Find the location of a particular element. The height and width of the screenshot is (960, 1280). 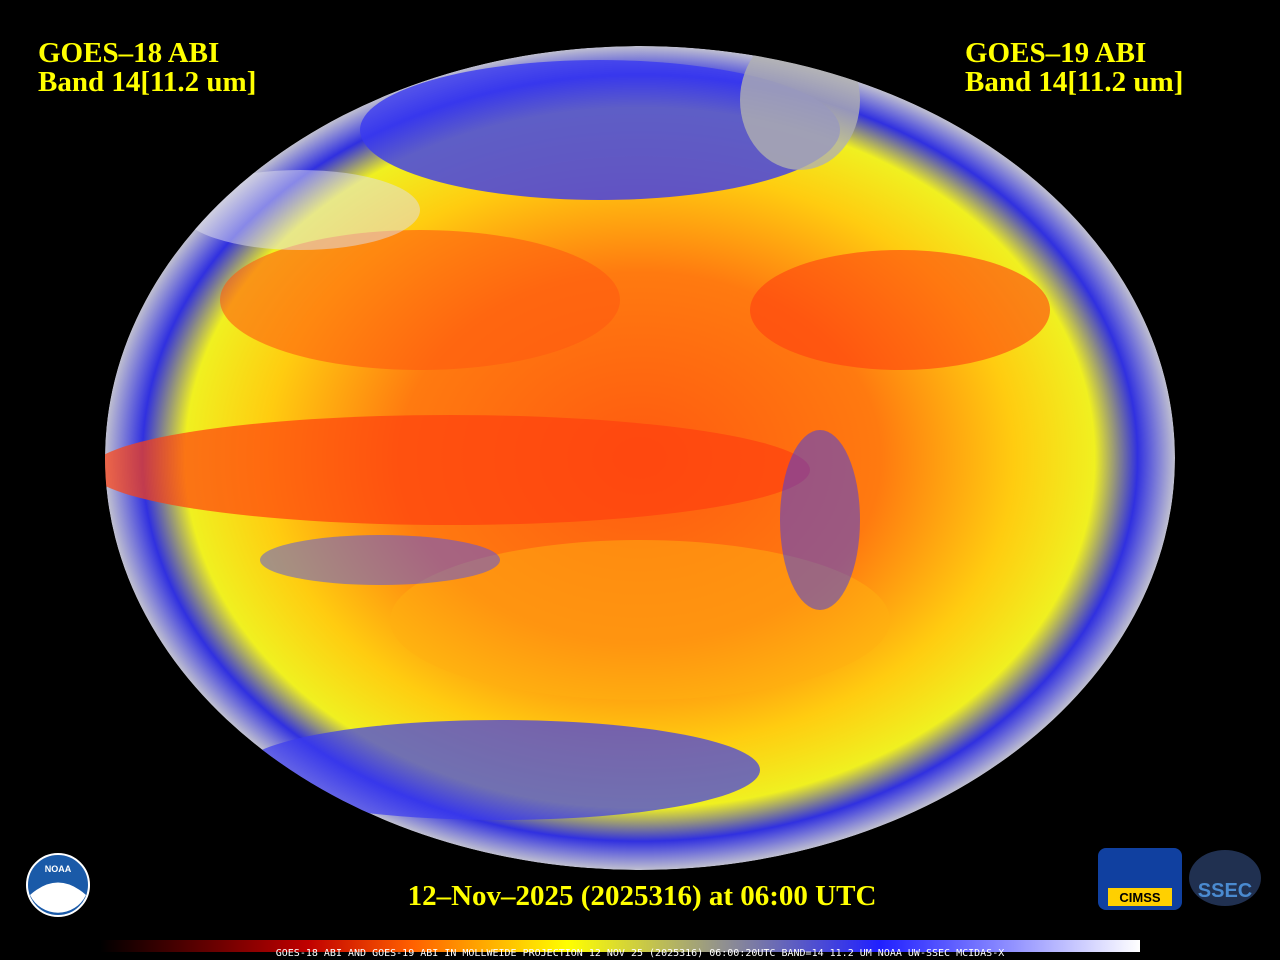

left-title: GOES–18 ABI is located at coordinates (128, 53).